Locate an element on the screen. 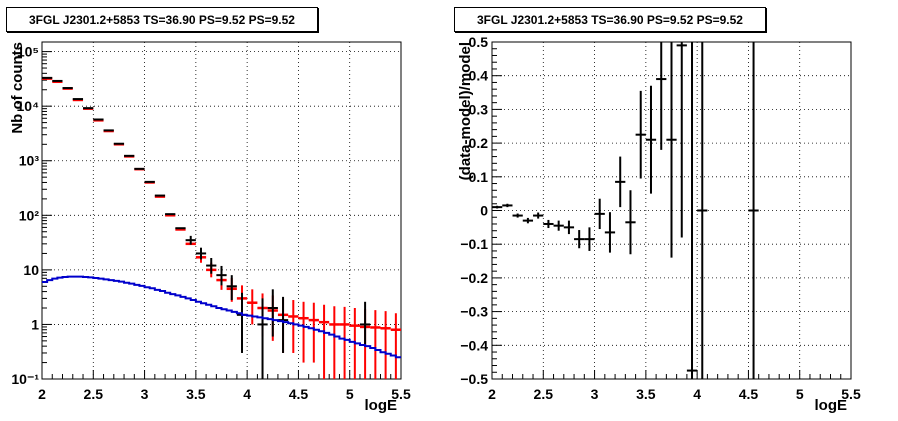 The height and width of the screenshot is (421, 898). y-tick-label: 1 is located at coordinates (35, 324).